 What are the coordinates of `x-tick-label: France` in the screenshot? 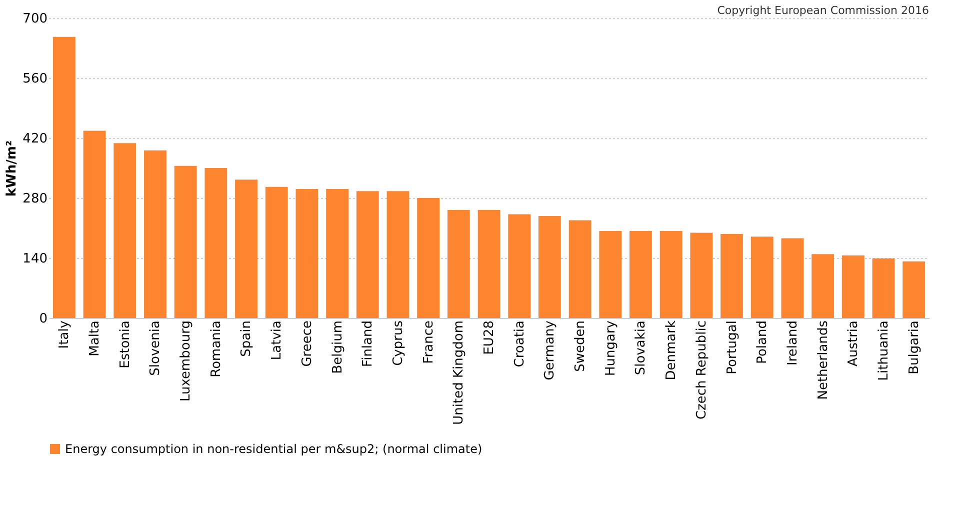 It's located at (428, 342).